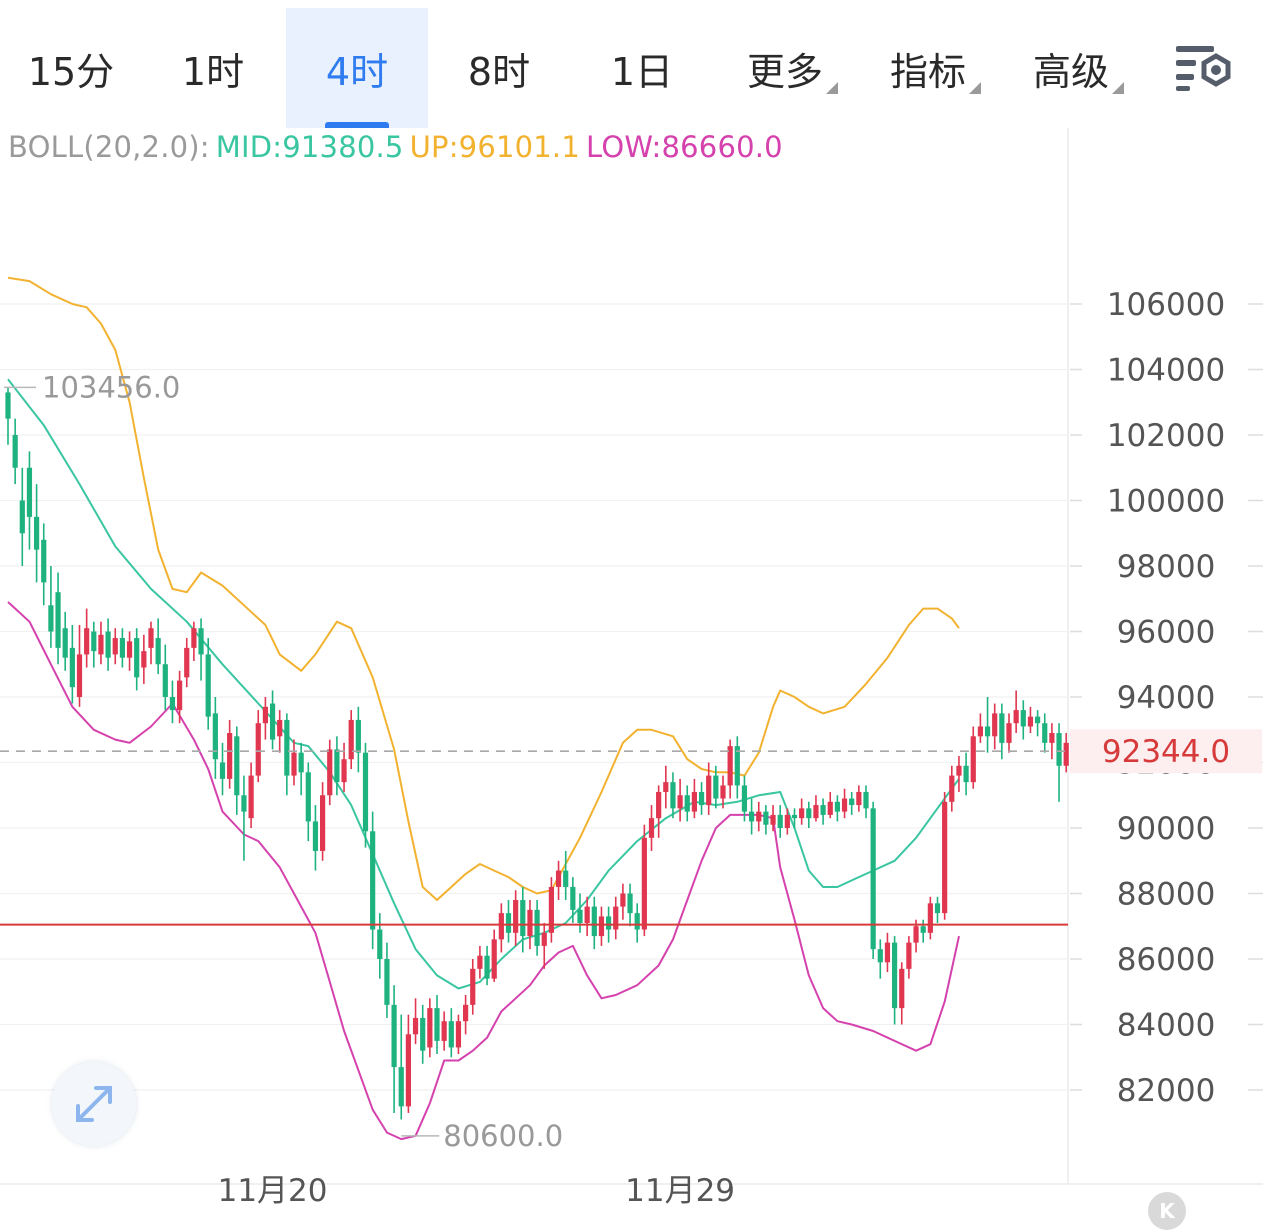 The height and width of the screenshot is (1230, 1263). Describe the element at coordinates (1203, 69) in the screenshot. I see `chart-settings-icon` at that location.